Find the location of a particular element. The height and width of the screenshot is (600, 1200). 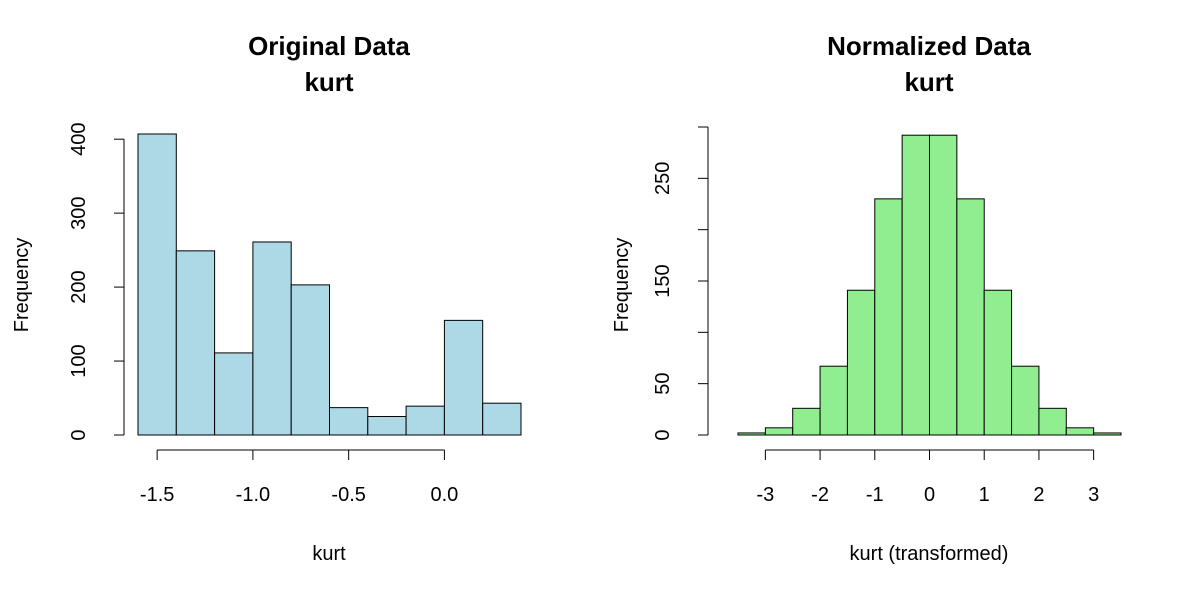

y-tick-label: 50 is located at coordinates (663, 384).